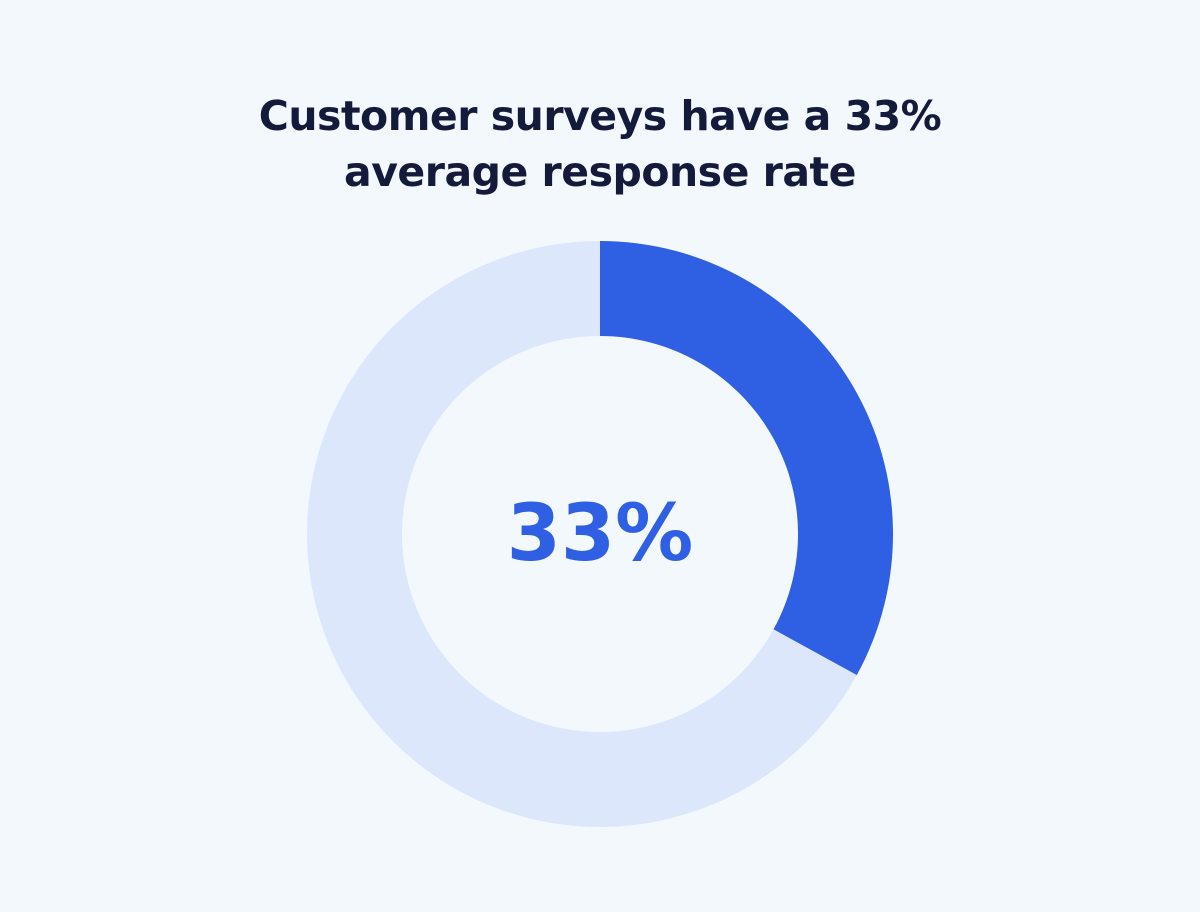 This screenshot has width=1200, height=912. What do you see at coordinates (600, 172) in the screenshot?
I see `chart-title-line-2: average response rate` at bounding box center [600, 172].